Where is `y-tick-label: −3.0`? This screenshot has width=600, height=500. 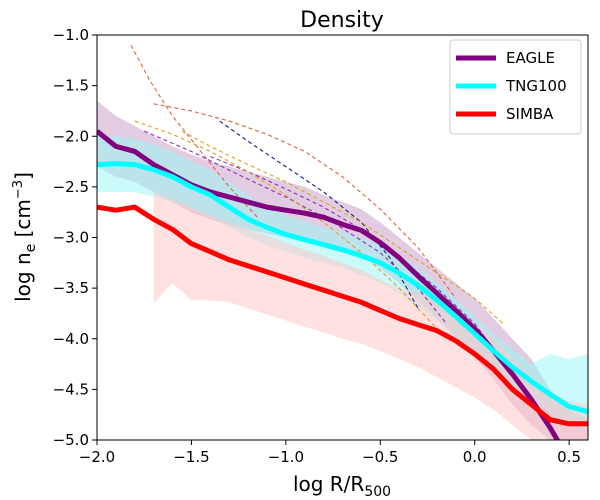
y-tick-label: −3.0 is located at coordinates (71, 238).